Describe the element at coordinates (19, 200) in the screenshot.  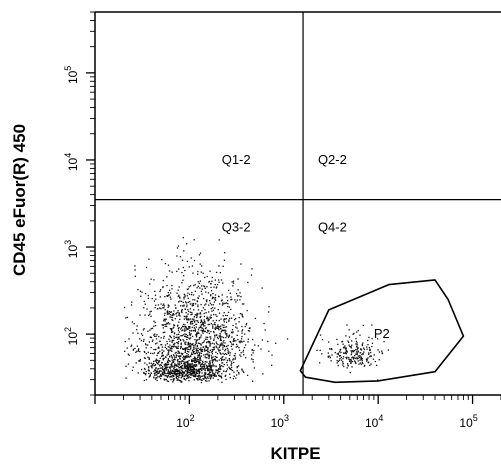
I see `y-axis-label: CD45 eFuor(R) 450` at that location.